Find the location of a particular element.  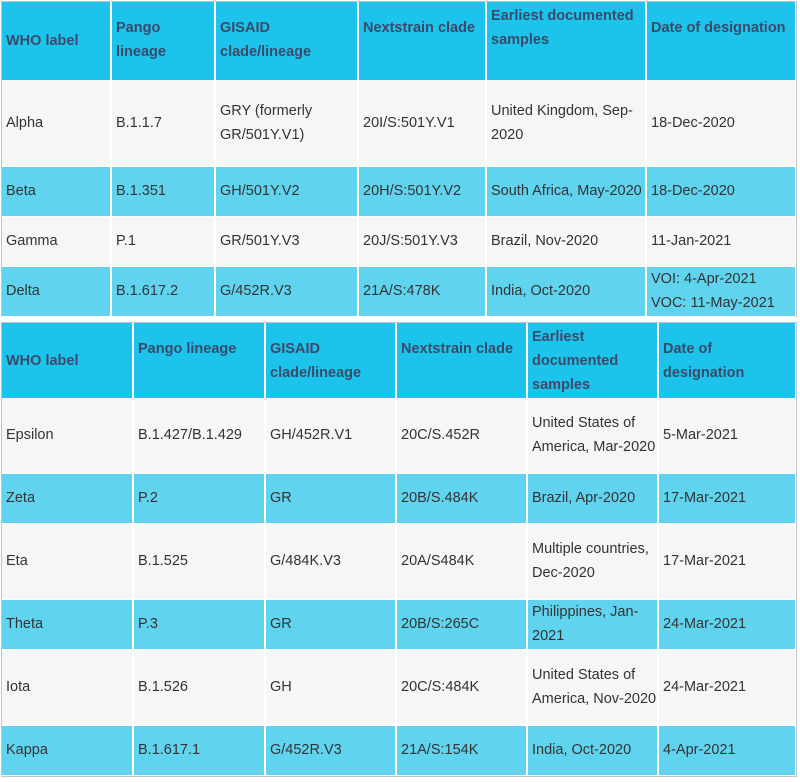

cell-who-label: Gamma is located at coordinates (56, 241).